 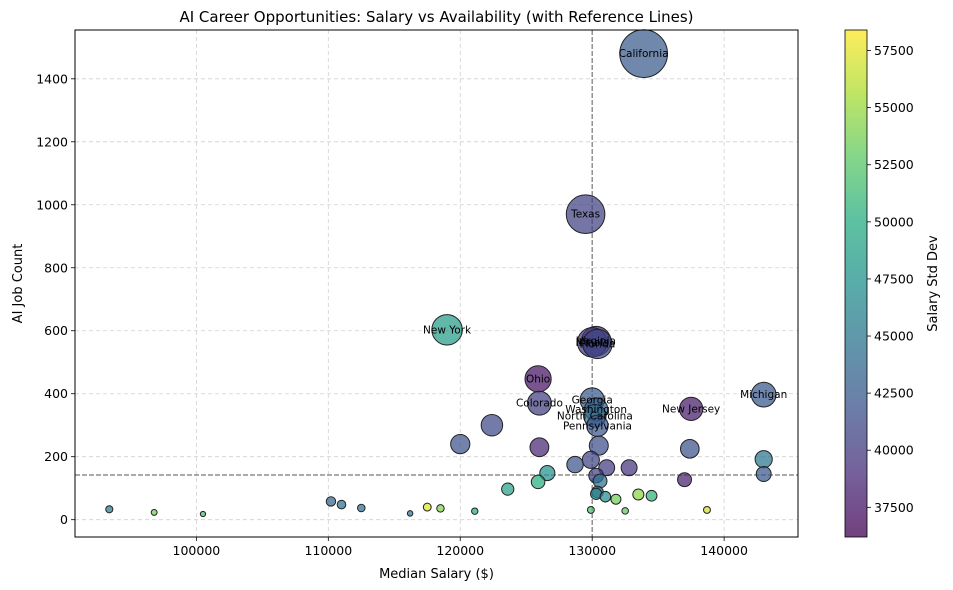 I want to click on y-tick-label: 1400, so click(x=52, y=78).